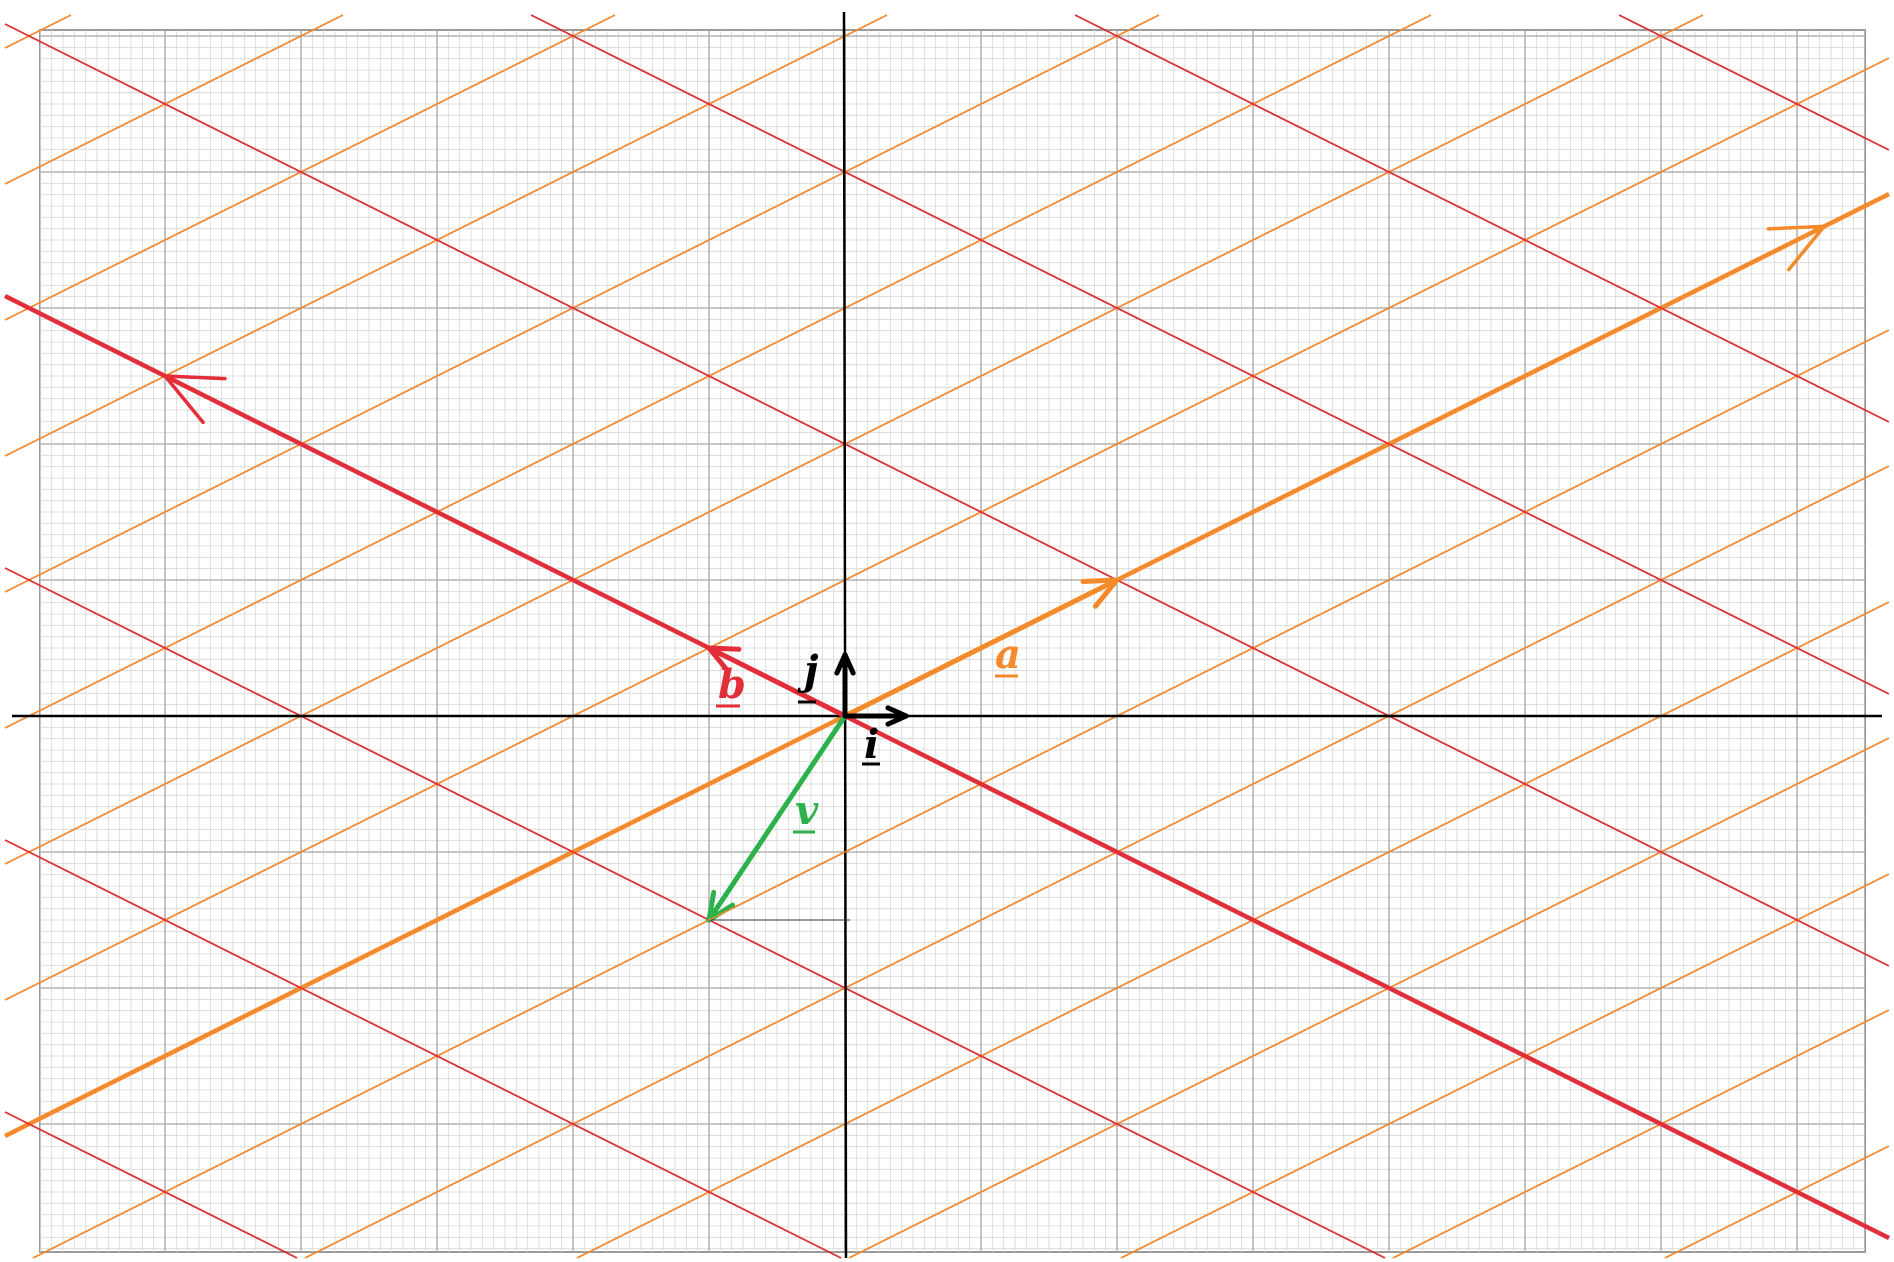  I want to click on a-direction-far-arrow-shaft, so click(1769, 253).